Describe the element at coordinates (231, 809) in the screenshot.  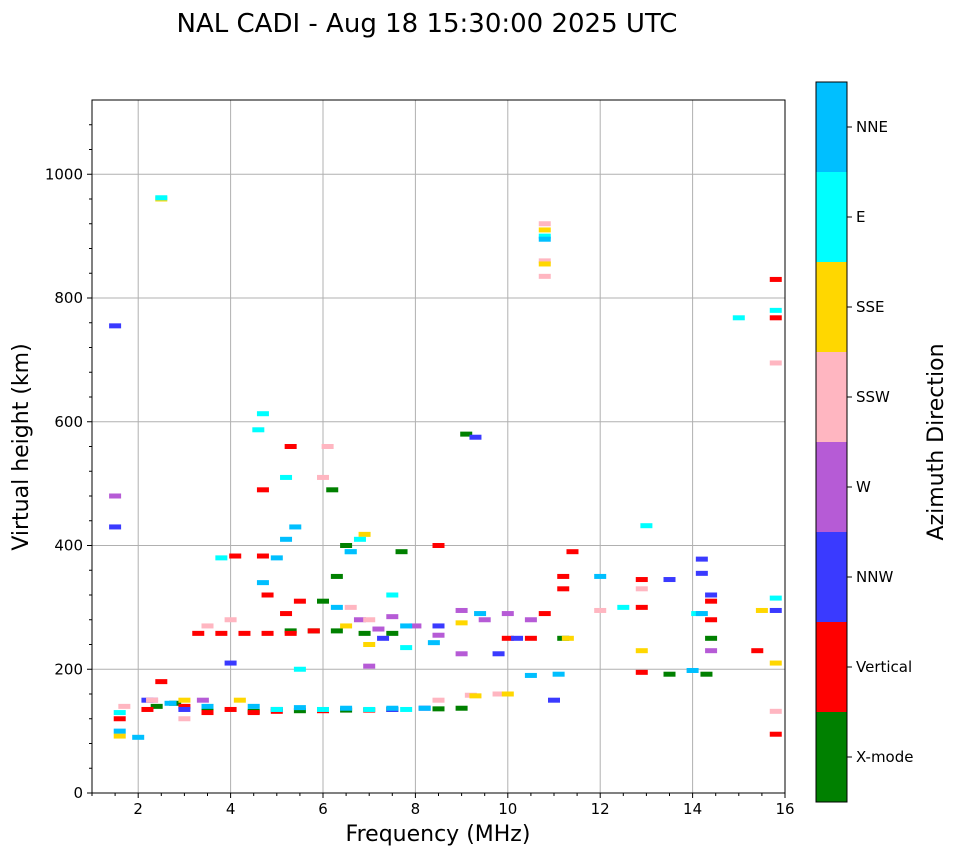
I see `x-tick-label: 4` at that location.